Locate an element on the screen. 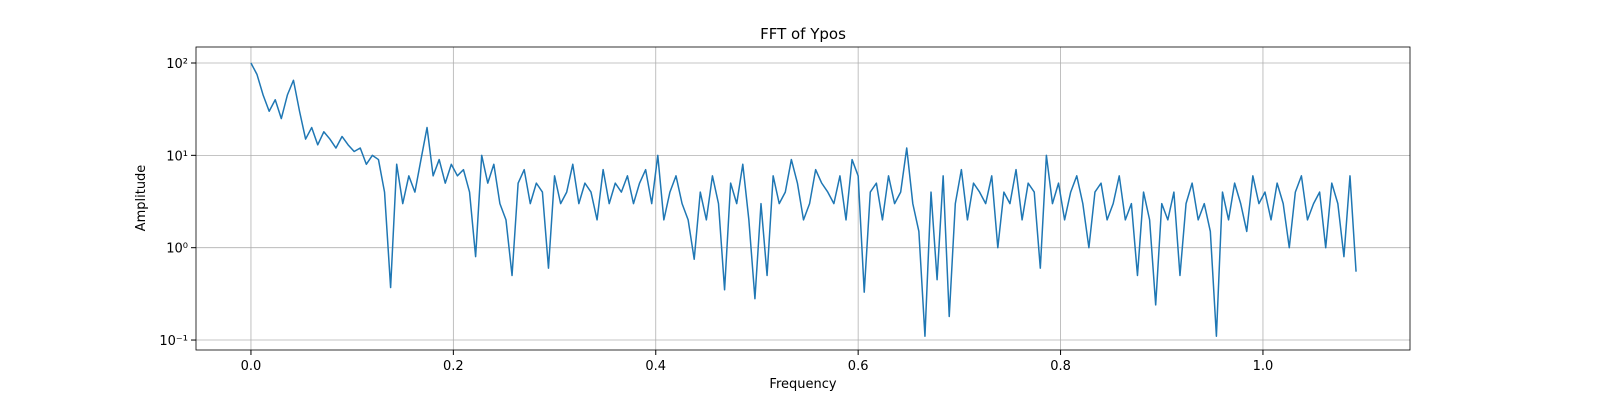 The image size is (1600, 404). x-axis-label: Frequency is located at coordinates (802, 384).